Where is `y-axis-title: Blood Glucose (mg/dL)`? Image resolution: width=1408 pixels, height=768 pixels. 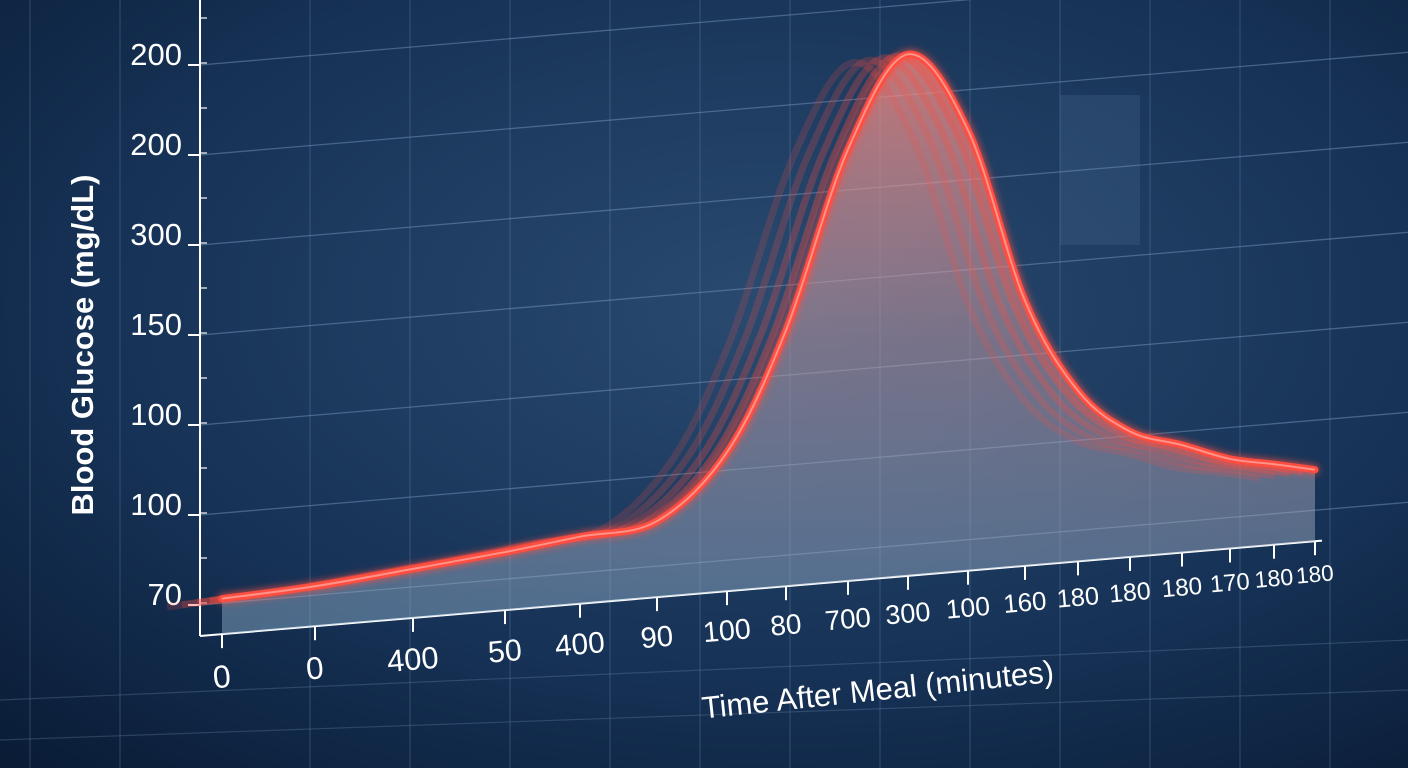
y-axis-title: Blood Glucose (mg/dL) is located at coordinates (82, 345).